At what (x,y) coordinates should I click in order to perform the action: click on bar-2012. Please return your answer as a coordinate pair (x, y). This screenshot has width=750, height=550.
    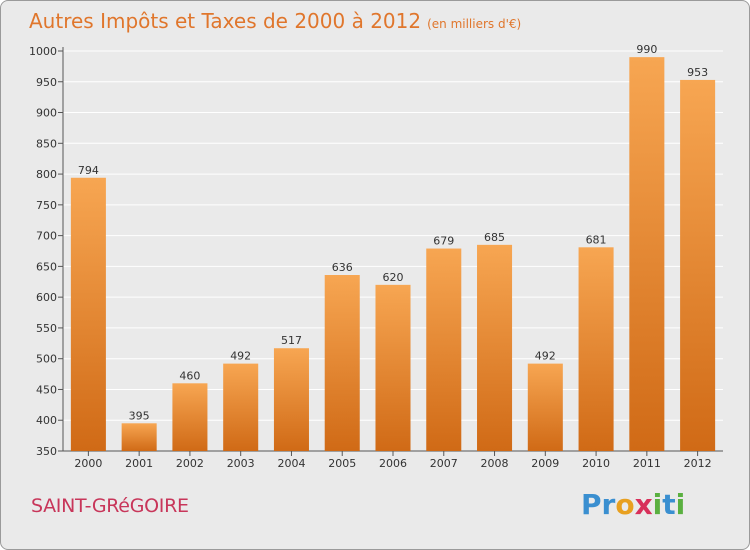
    Looking at the image, I should click on (698, 265).